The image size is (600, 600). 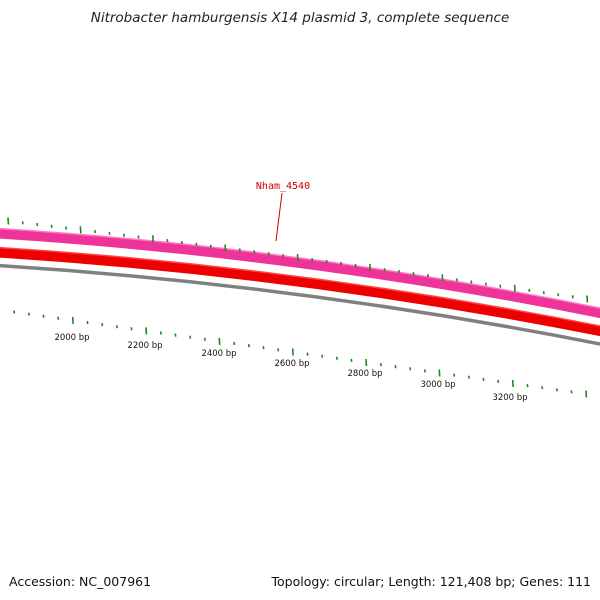 I want to click on outer-minor-tick, so click(x=95, y=231).